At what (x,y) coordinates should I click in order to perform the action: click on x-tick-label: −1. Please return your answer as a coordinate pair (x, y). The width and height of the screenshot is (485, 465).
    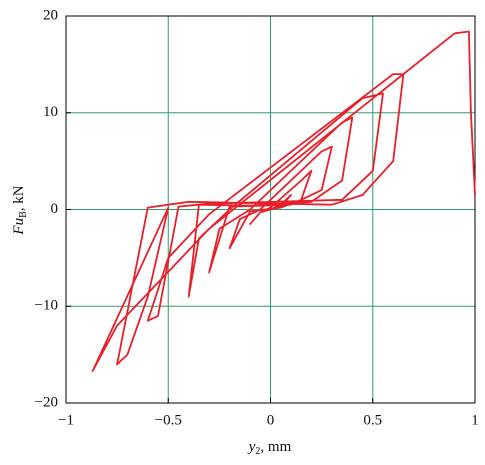
    Looking at the image, I should click on (66, 420).